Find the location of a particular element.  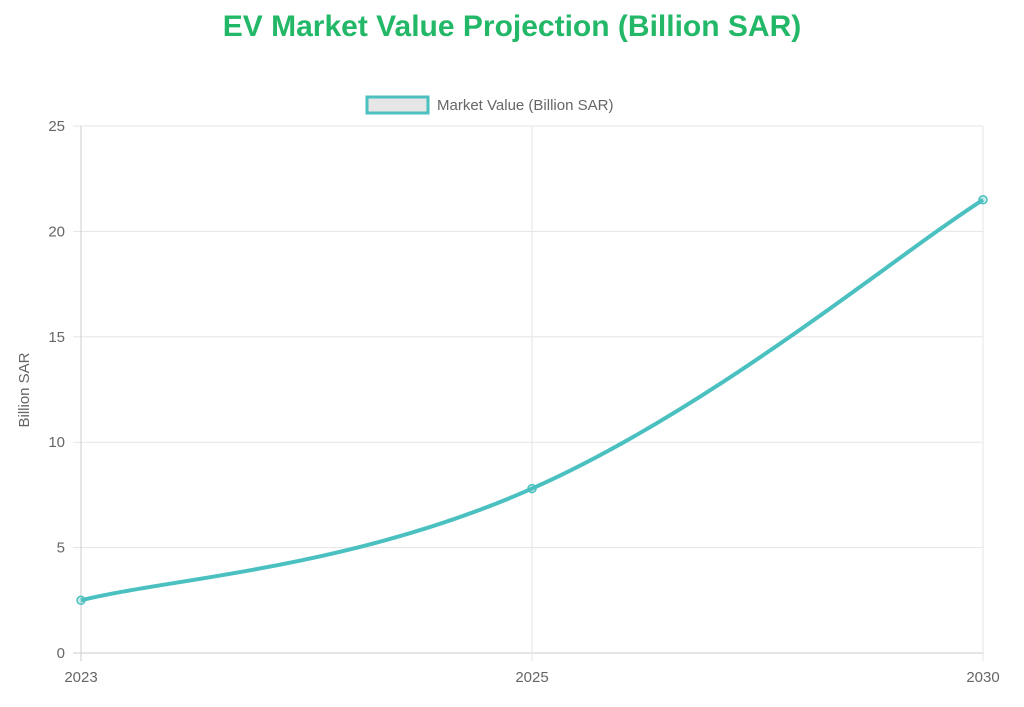

x-tick-label: 2025 is located at coordinates (531, 677).